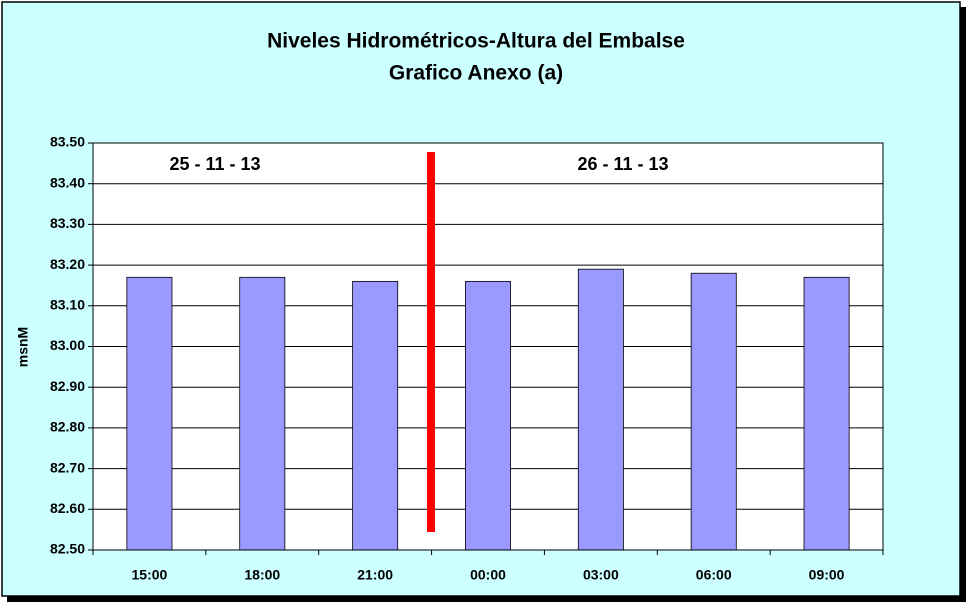 The image size is (968, 609). Describe the element at coordinates (67, 182) in the screenshot. I see `y-tick-label: 83.40` at that location.